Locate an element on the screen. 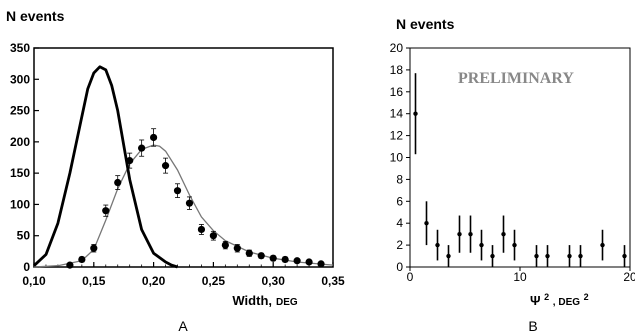 The height and width of the screenshot is (336, 635). chart-b-ytick-label: 12 is located at coordinates (397, 136).